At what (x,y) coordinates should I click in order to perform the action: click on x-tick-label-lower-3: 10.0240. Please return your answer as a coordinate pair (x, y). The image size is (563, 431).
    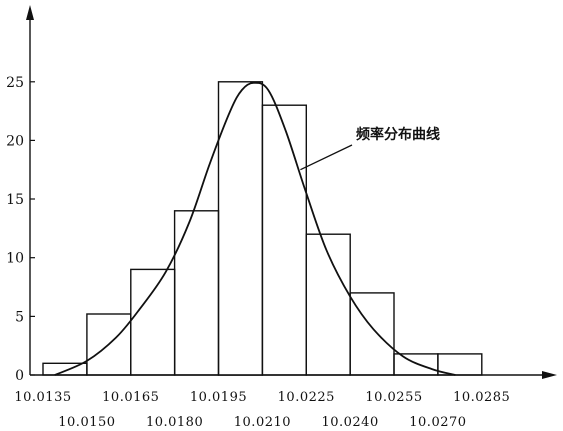
    Looking at the image, I should click on (349, 422).